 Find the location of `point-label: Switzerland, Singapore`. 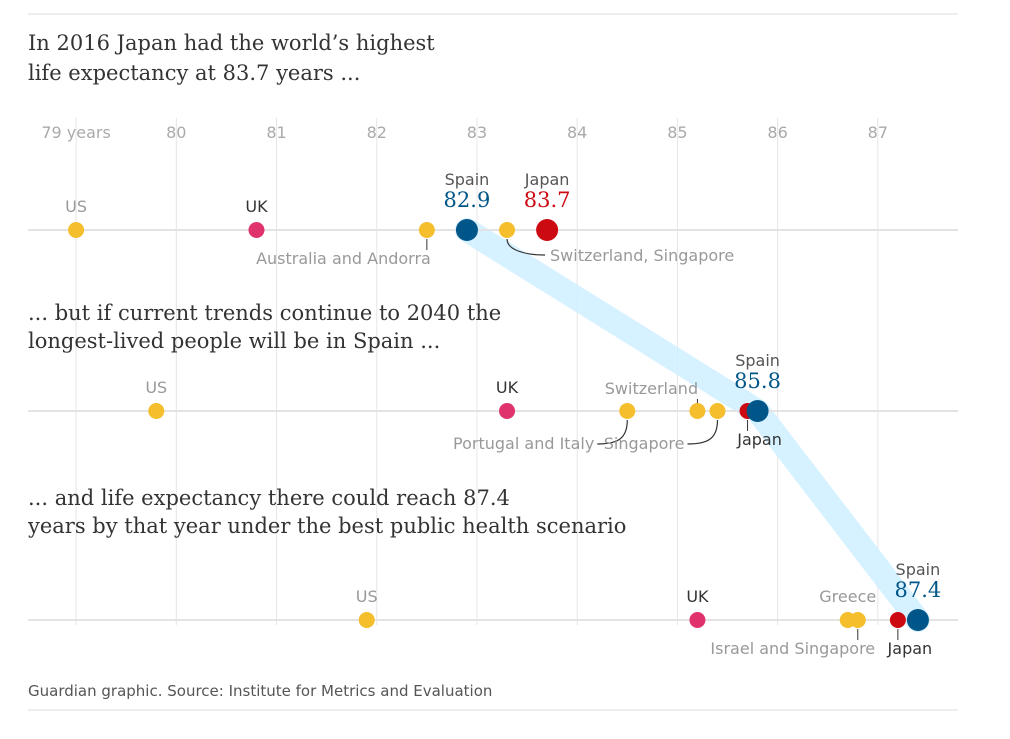

point-label: Switzerland, Singapore is located at coordinates (642, 255).